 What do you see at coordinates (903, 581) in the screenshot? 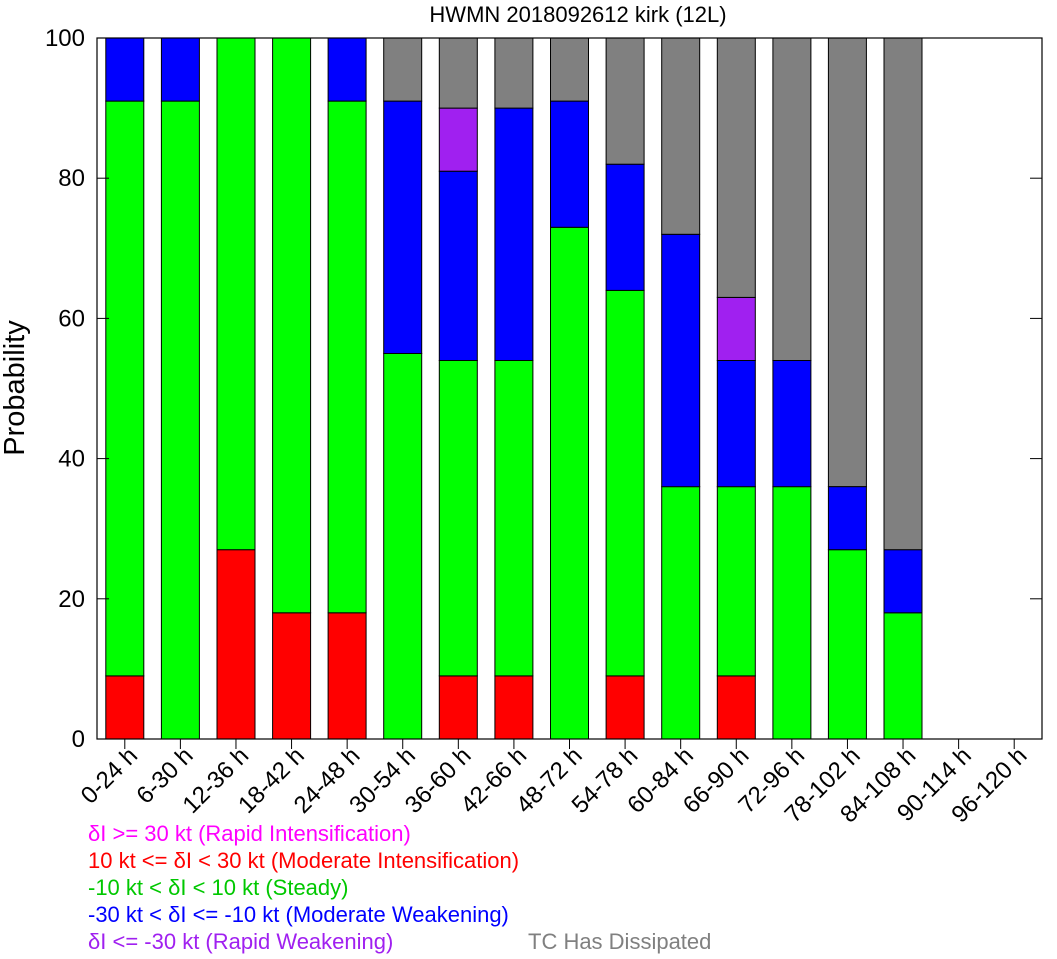
I see `bar-segment-84-108h-s3` at bounding box center [903, 581].